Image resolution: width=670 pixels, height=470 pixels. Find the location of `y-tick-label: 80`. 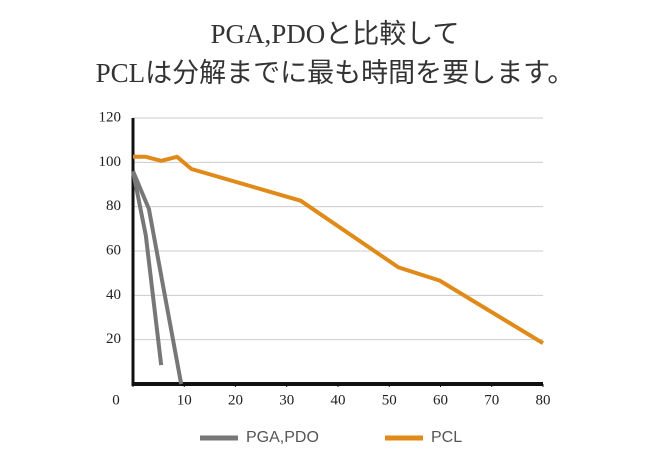

y-tick-label: 80 is located at coordinates (113, 206).